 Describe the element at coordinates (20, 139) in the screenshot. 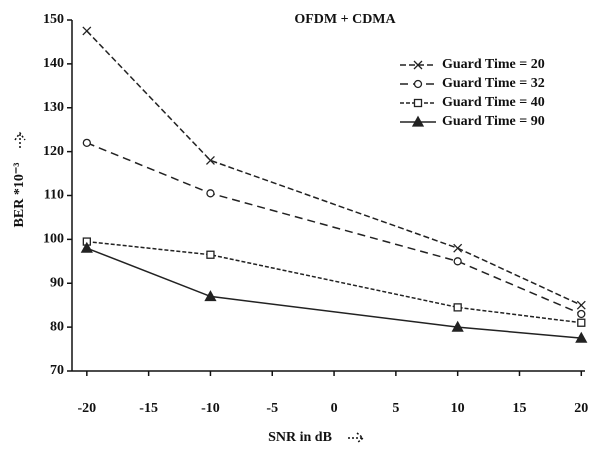

I see `y-axis-arrow` at that location.